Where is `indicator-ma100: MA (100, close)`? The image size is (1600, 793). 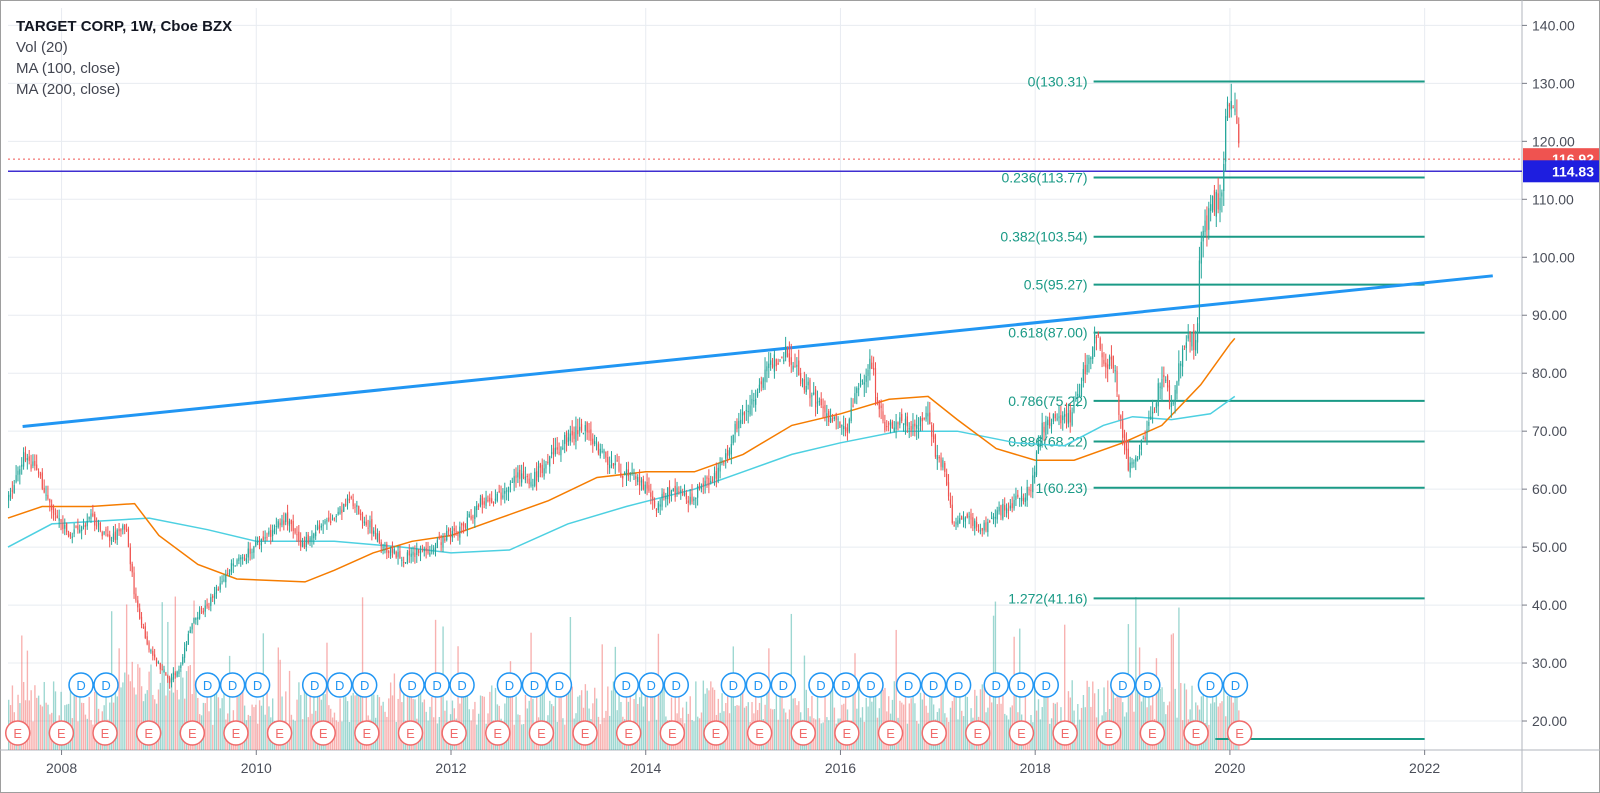
indicator-ma100: MA (100, close) is located at coordinates (68, 68).